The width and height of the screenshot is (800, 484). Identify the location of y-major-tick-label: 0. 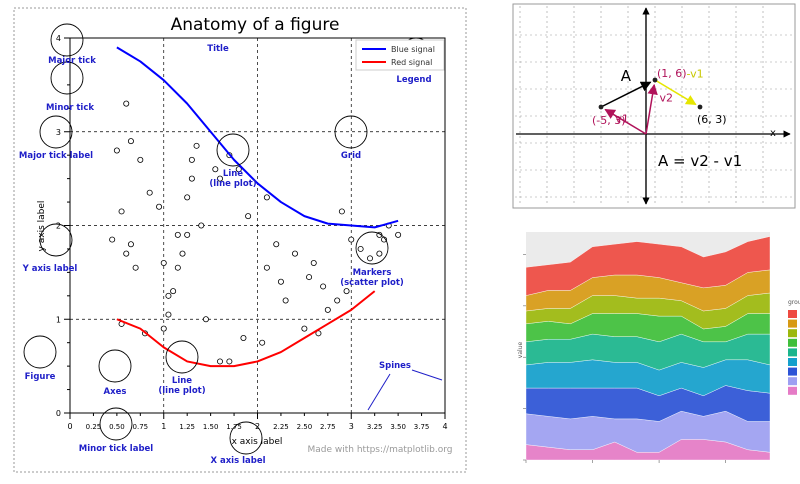
(58, 413).